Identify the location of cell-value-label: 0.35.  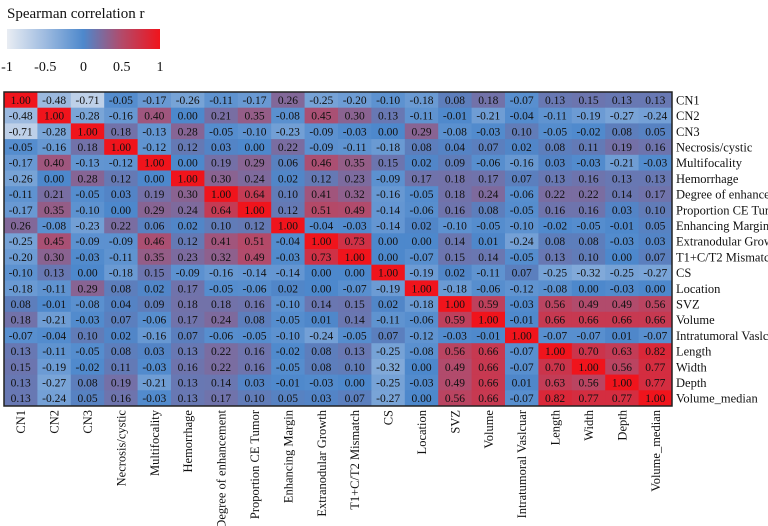
(54, 211).